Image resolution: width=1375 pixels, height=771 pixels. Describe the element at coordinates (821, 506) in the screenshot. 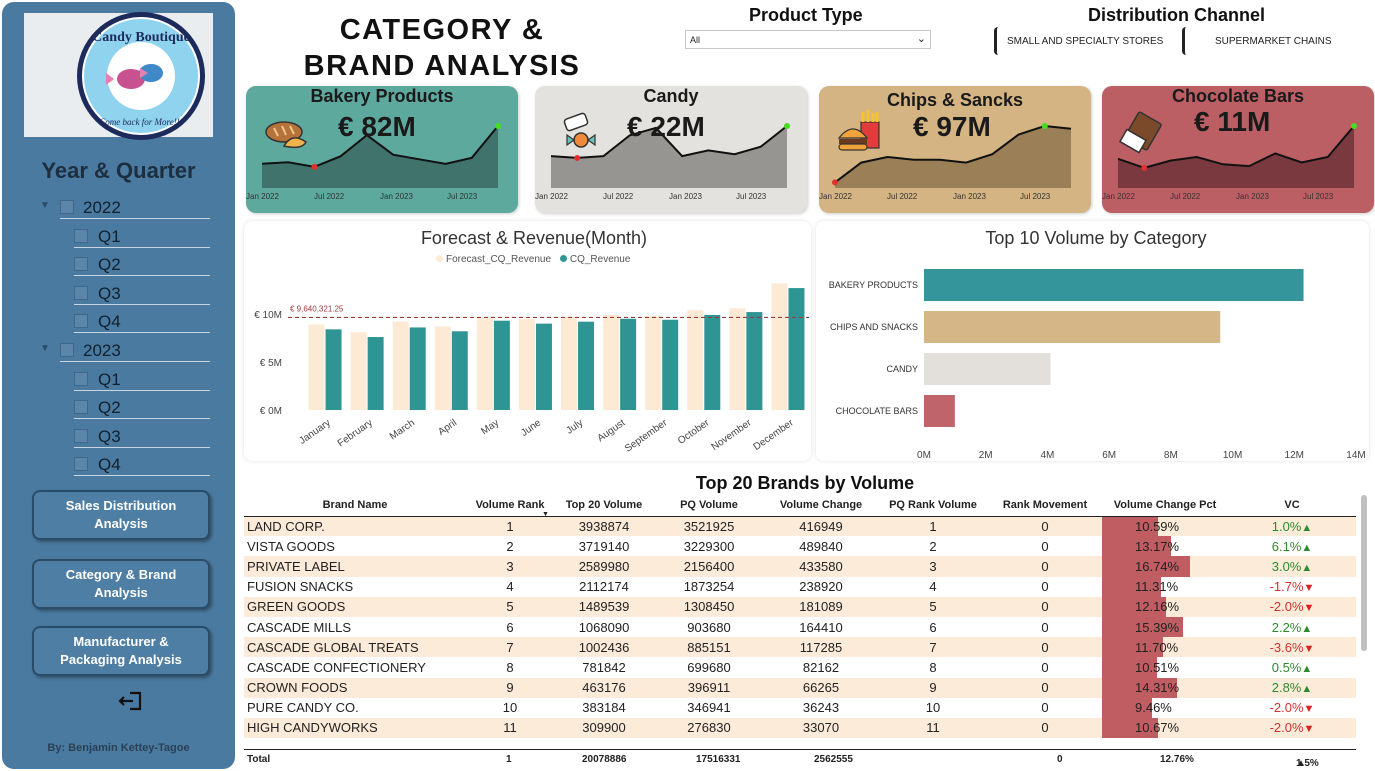

I see `column-header: Volume Change` at that location.